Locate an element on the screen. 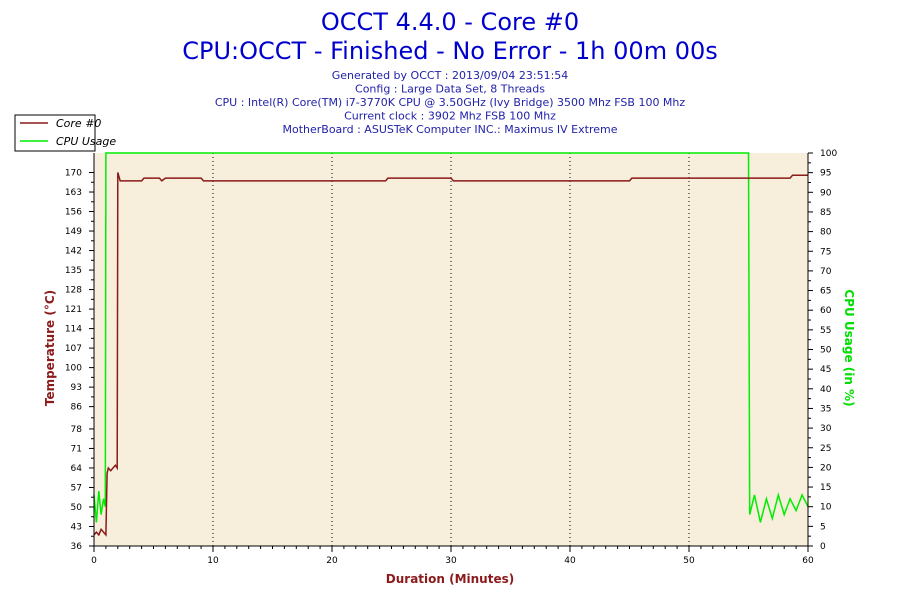  legend: Core #0 CPU Usage is located at coordinates (65, 133).